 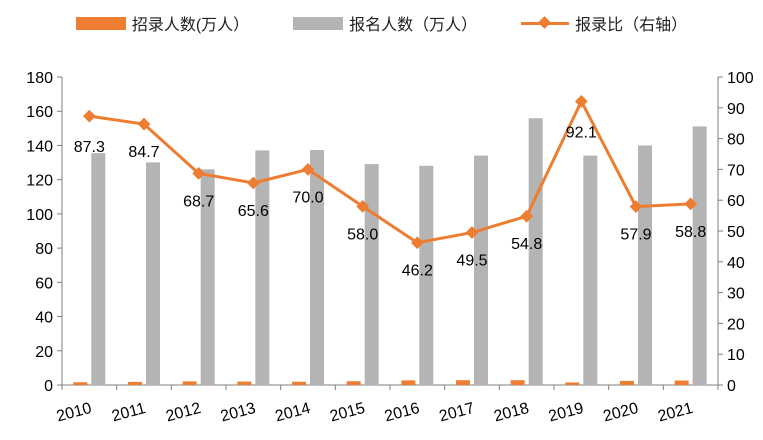 What do you see at coordinates (526, 244) in the screenshot?
I see `ratio-data-label: 54.8` at bounding box center [526, 244].